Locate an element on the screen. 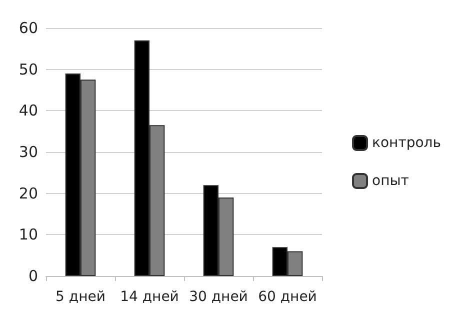  x-tick-label: 60 дней is located at coordinates (287, 297).